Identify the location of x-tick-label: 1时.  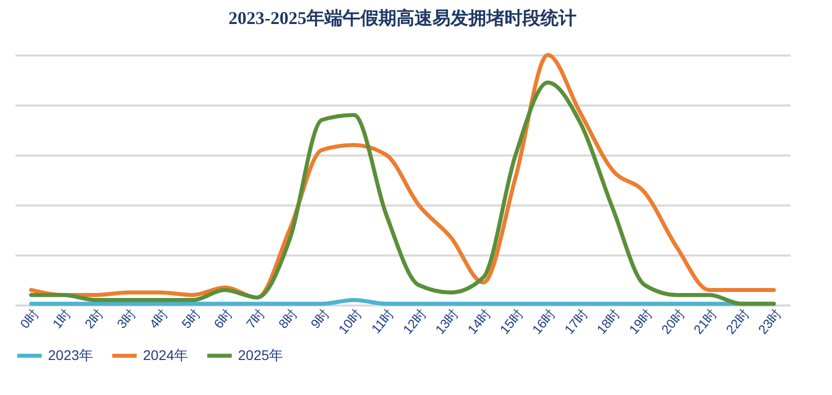
(61, 319).